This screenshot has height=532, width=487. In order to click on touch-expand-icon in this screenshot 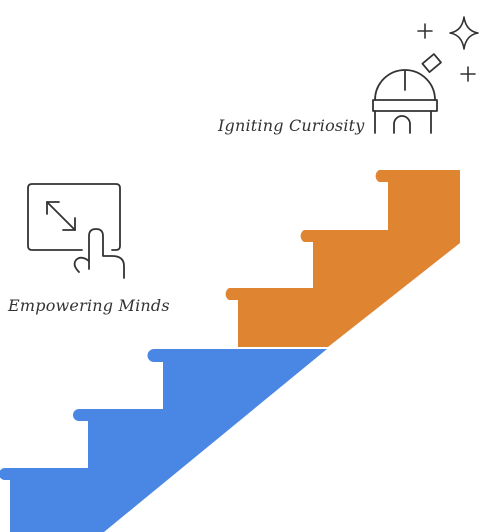, I will do `click(76, 231)`.